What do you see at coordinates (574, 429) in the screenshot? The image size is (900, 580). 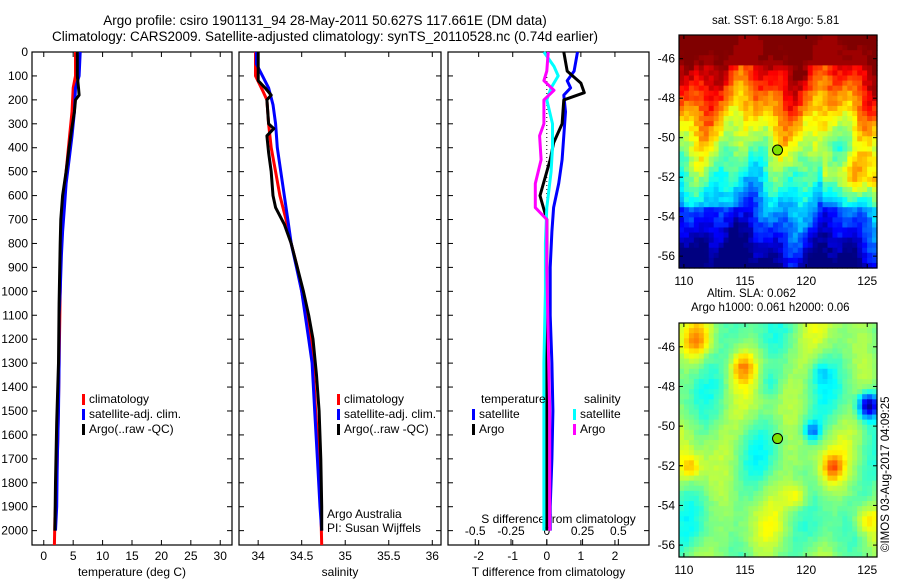 I see `diff-legend-salinity-swatch` at bounding box center [574, 429].